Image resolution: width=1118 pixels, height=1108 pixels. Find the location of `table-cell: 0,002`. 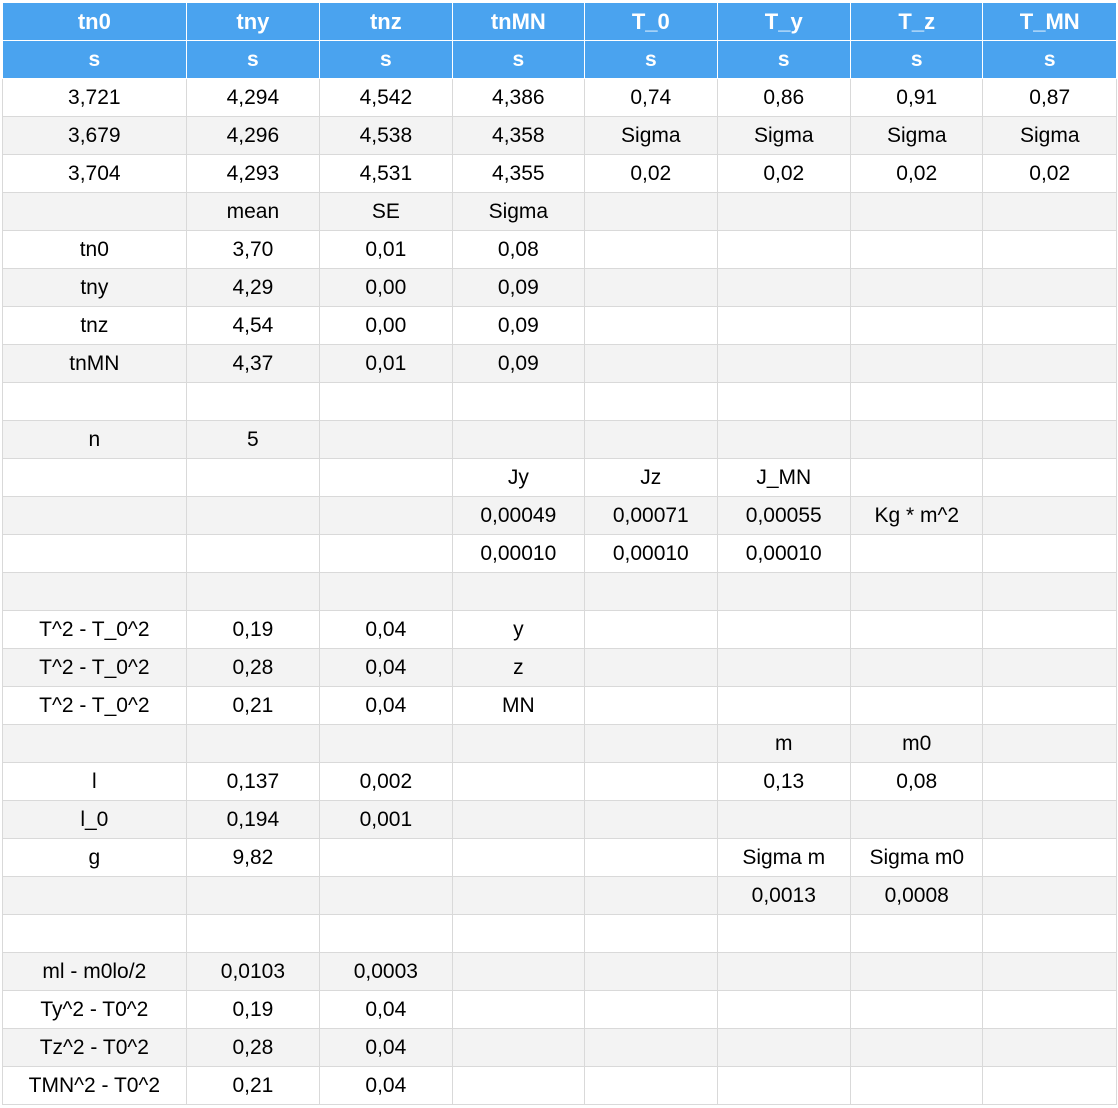

table-cell: 0,002 is located at coordinates (386, 781).